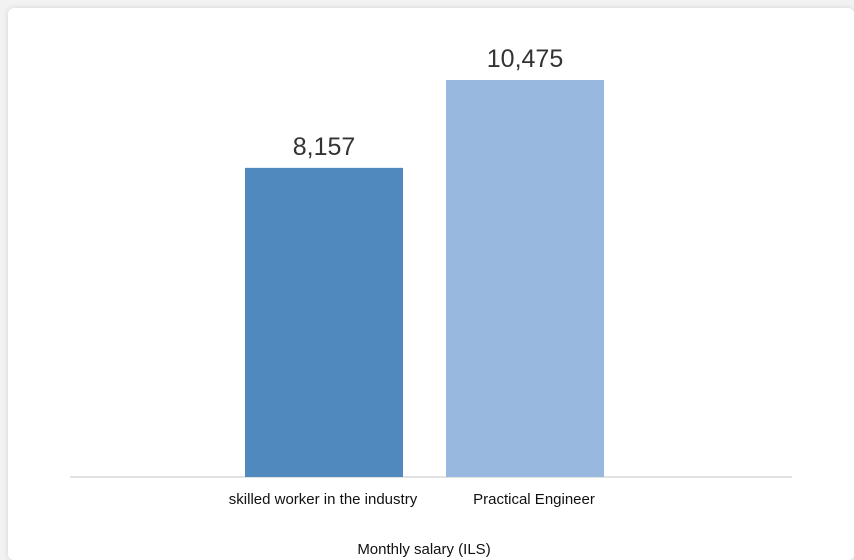 This screenshot has width=854, height=560. What do you see at coordinates (534, 499) in the screenshot?
I see `category-label-1: Practical Engineer` at bounding box center [534, 499].